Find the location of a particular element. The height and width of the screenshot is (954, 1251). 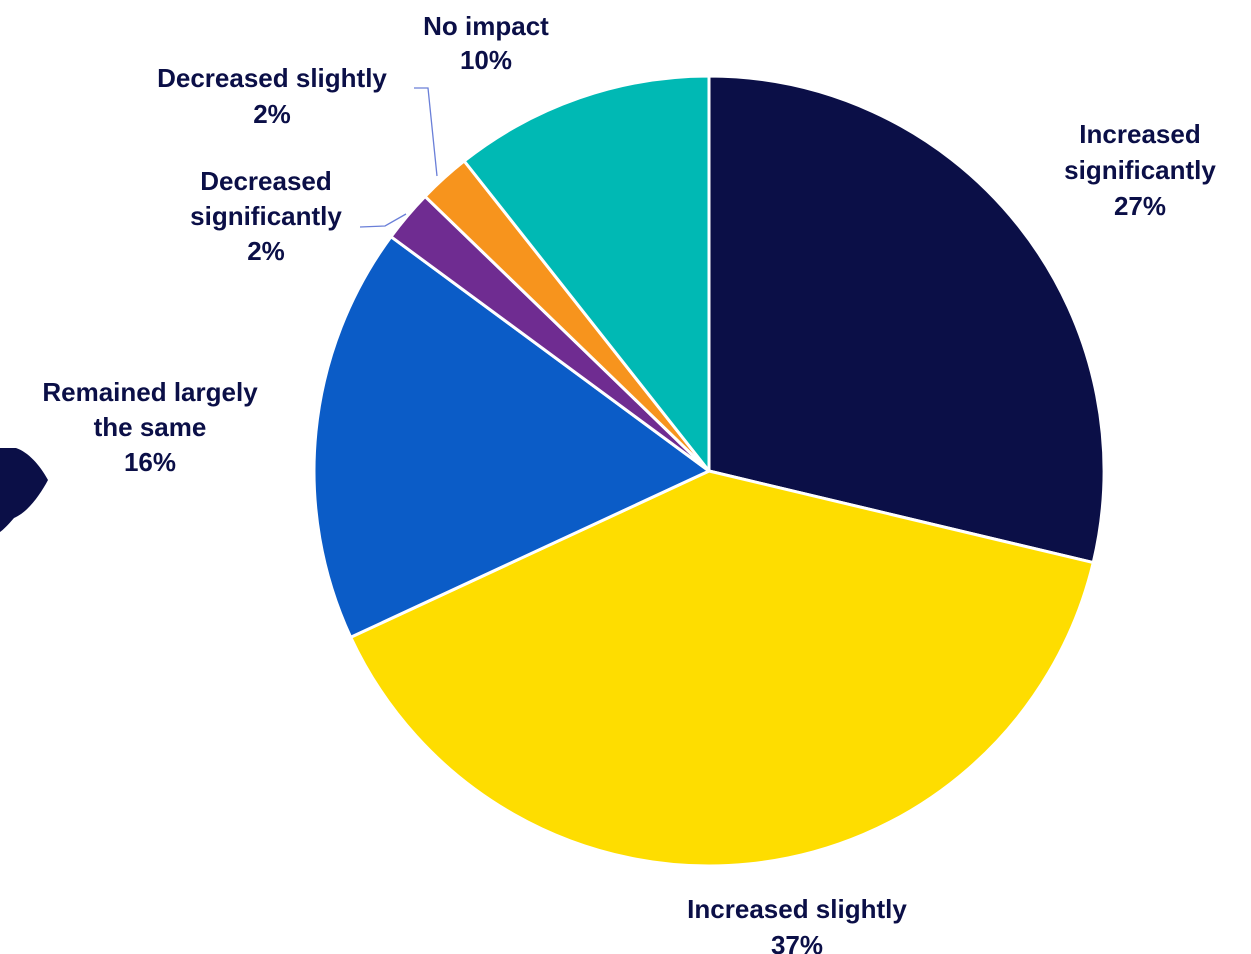

leader-line-decreased-significantly is located at coordinates (383, 220).